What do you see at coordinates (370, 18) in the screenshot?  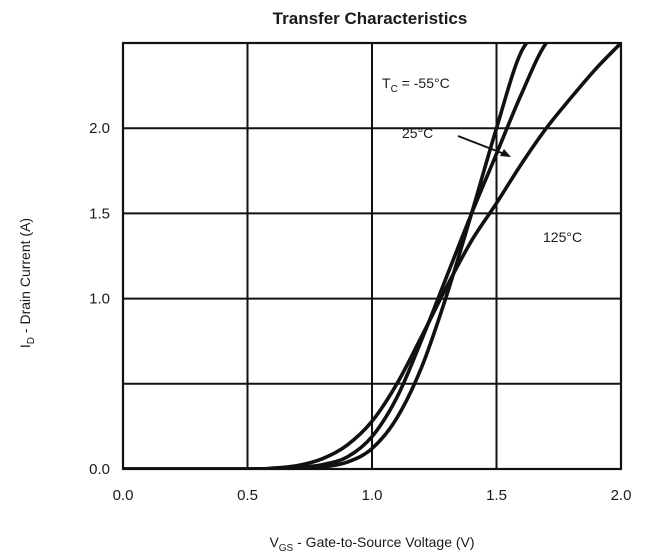 I see `chart-title: Transfer Characteristics` at bounding box center [370, 18].